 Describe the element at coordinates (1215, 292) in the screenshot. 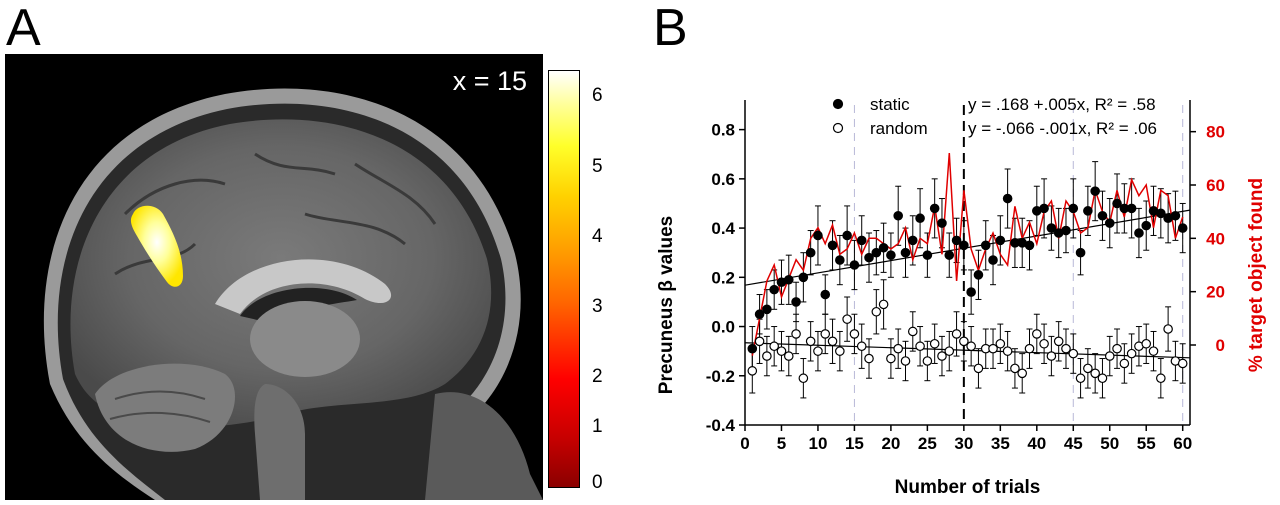

I see `y2-tick-label: 20` at that location.